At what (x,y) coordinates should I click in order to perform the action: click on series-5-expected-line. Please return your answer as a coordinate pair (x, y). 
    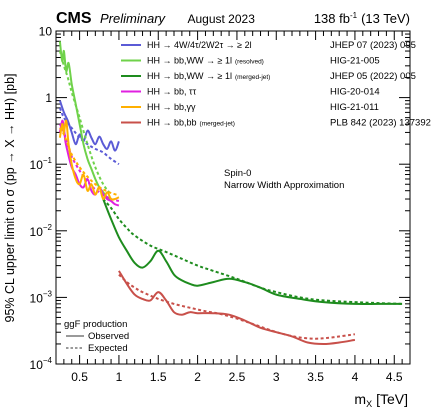
    Looking at the image, I should click on (89, 162).